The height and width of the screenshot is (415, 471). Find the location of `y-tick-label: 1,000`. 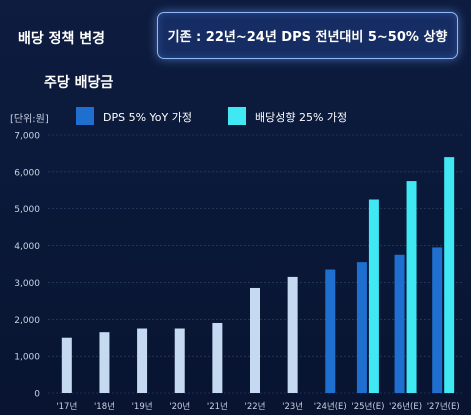

y-tick-label: 1,000 is located at coordinates (27, 358).